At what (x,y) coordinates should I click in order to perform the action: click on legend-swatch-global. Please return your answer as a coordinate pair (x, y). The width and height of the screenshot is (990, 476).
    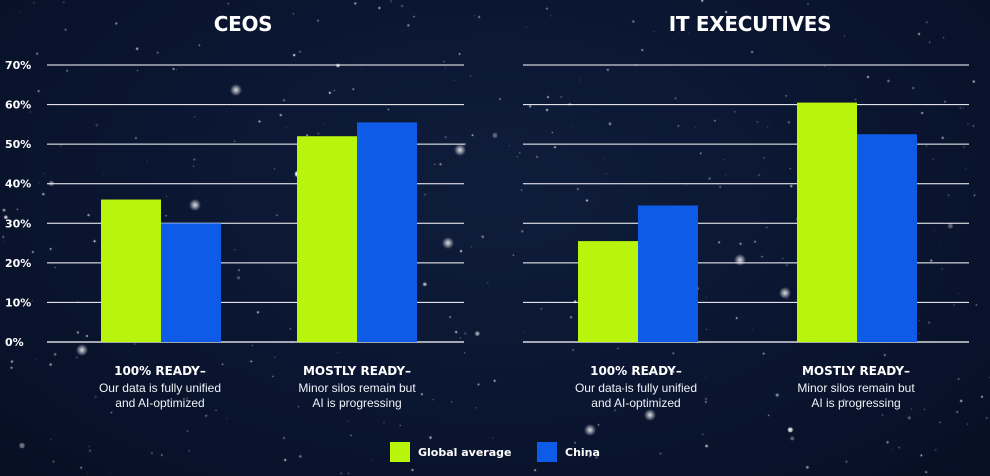
    Looking at the image, I should click on (400, 452).